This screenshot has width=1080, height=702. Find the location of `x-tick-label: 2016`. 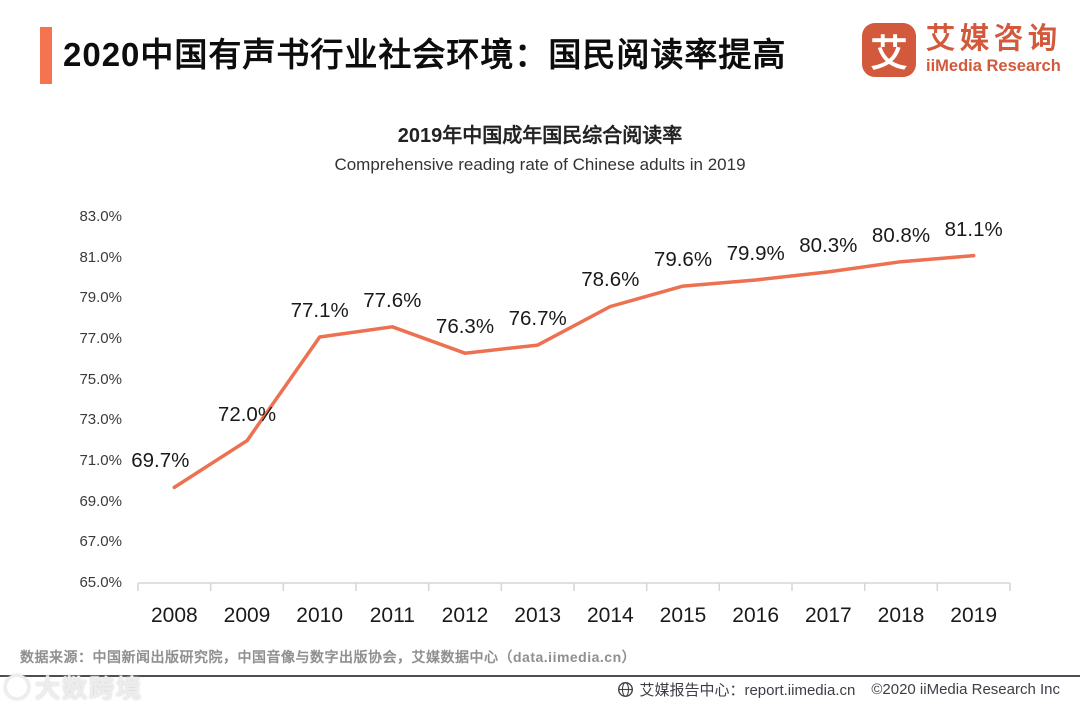

x-tick-label: 2016 is located at coordinates (756, 615).